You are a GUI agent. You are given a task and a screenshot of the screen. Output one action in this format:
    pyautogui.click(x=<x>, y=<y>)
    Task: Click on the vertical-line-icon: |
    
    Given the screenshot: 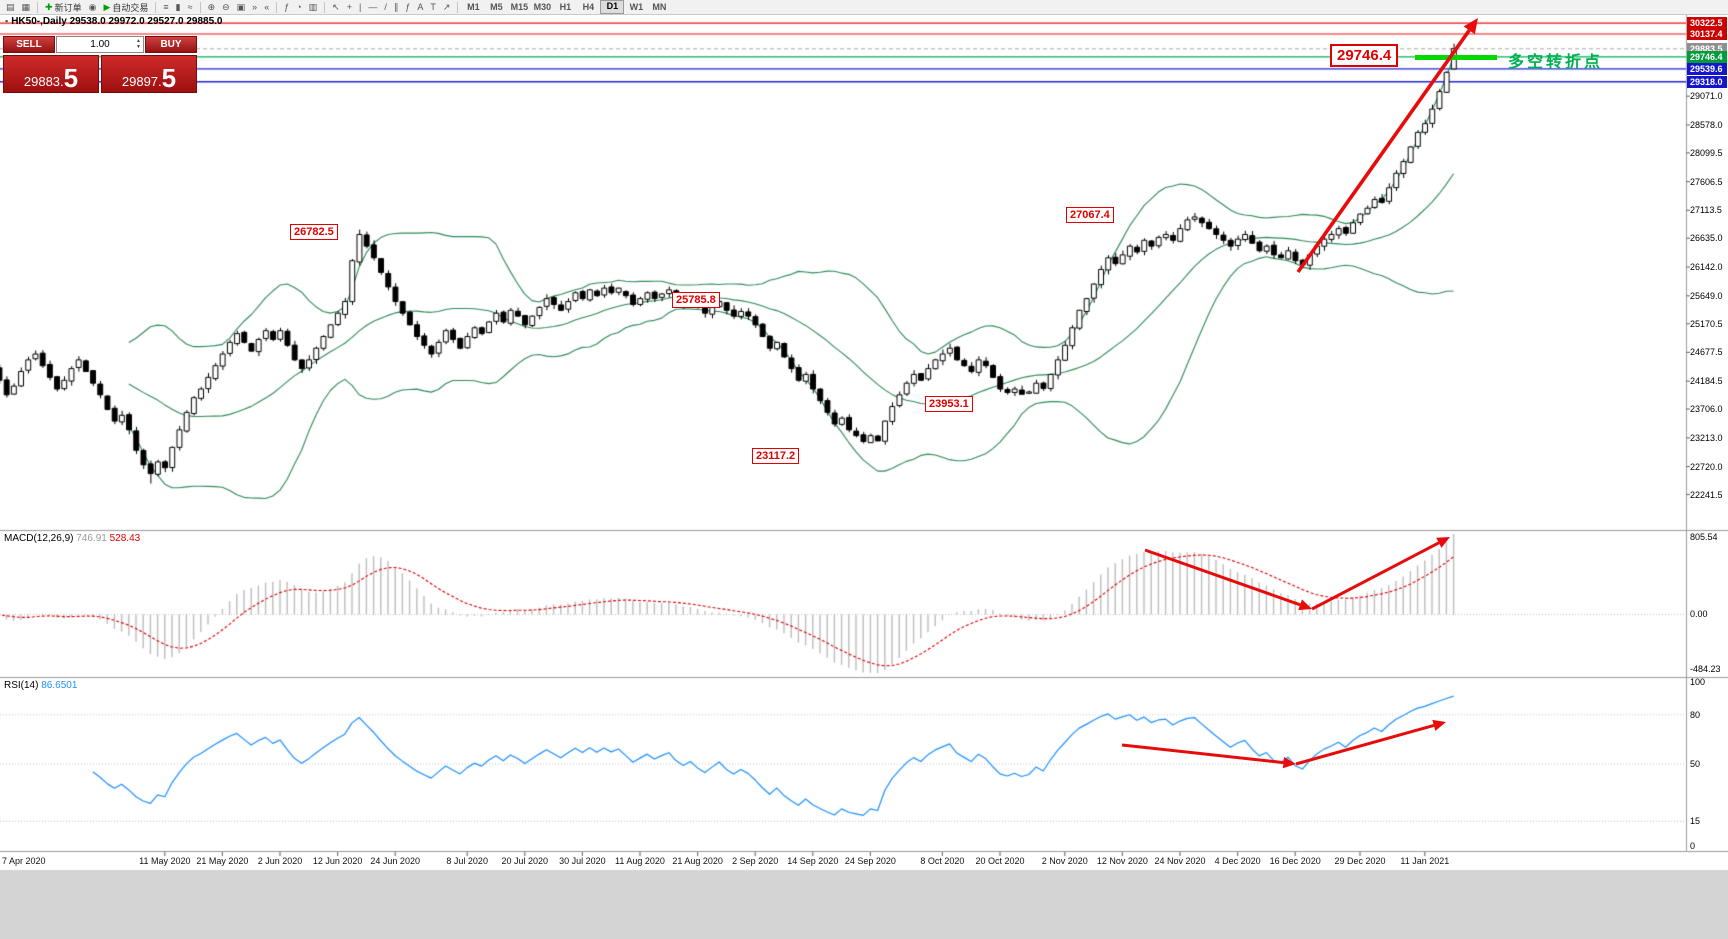 What is the action you would take?
    pyautogui.click(x=360, y=6)
    